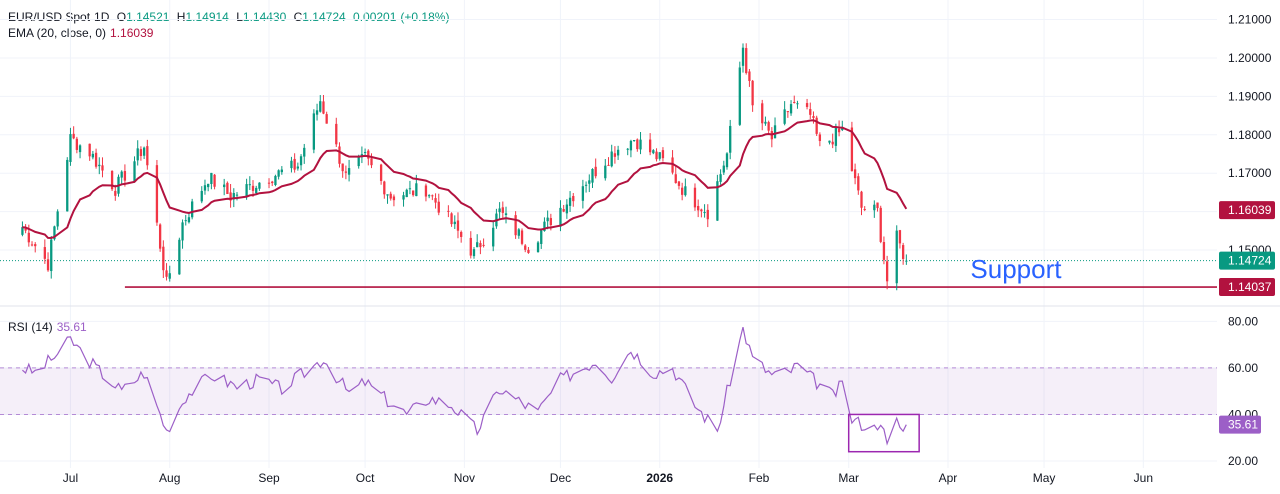 Image resolution: width=1280 pixels, height=494 pixels. I want to click on rsi-tick-label: 80.00, so click(1243, 321).